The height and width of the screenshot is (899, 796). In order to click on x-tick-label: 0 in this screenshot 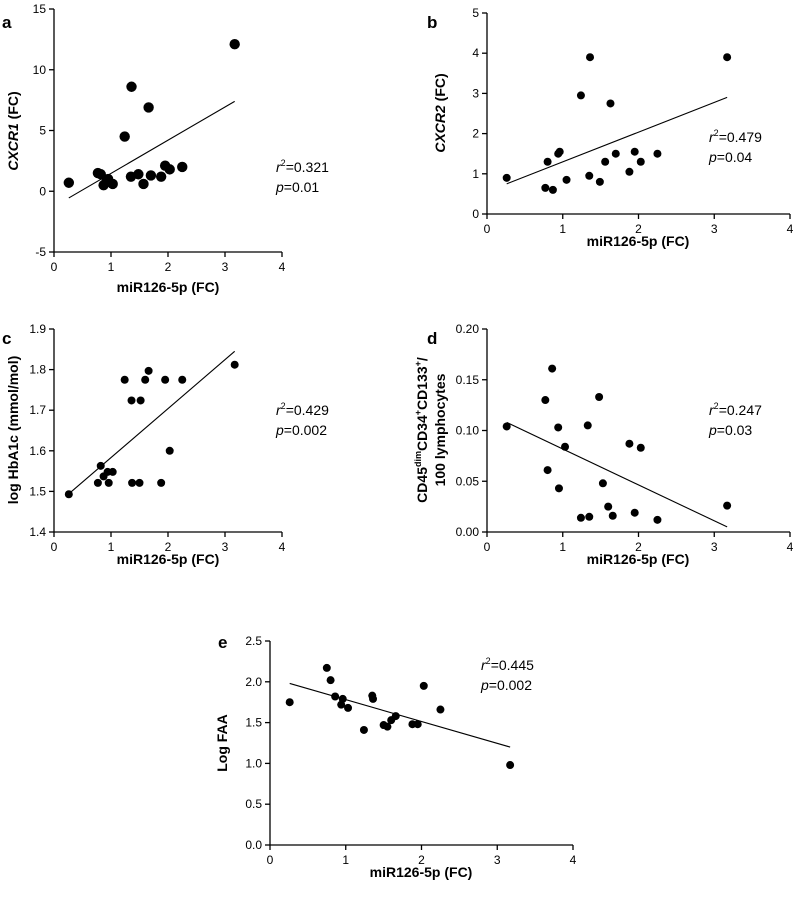, I will do `click(54, 267)`.